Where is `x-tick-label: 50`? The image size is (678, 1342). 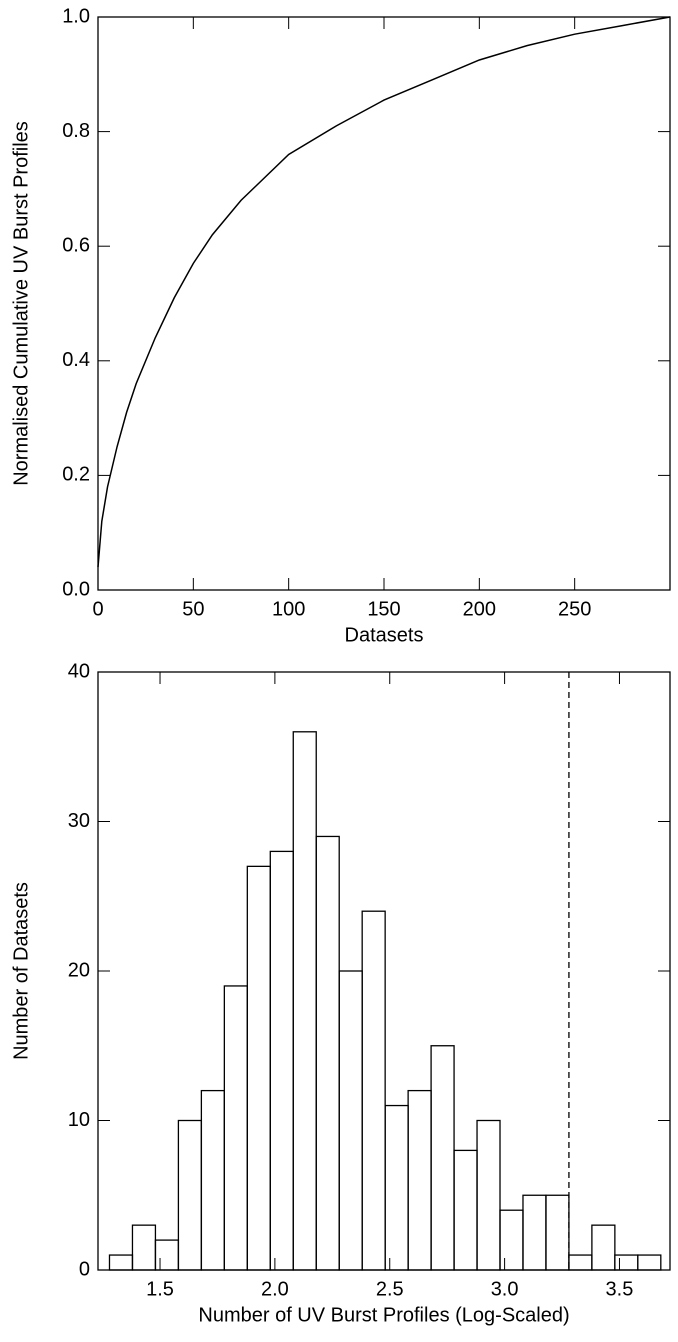
x-tick-label: 50 is located at coordinates (193, 609).